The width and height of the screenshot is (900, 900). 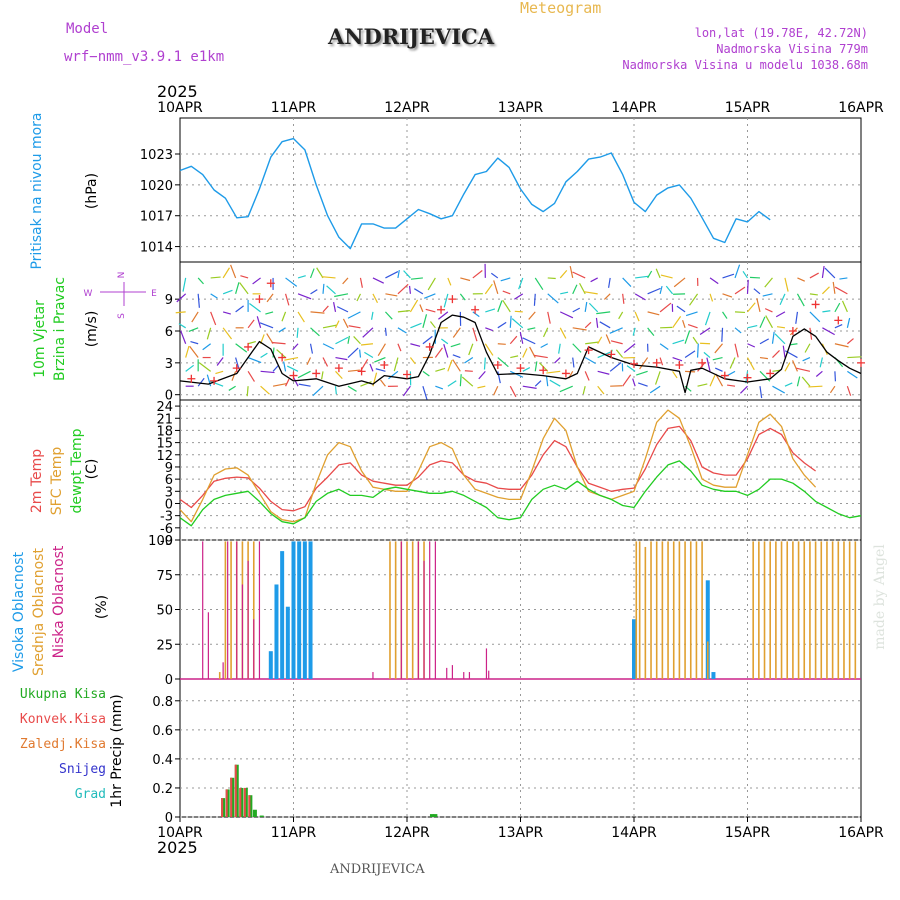 What do you see at coordinates (294, 833) in the screenshot?
I see `date-tick-label-bottom: 11APR` at bounding box center [294, 833].